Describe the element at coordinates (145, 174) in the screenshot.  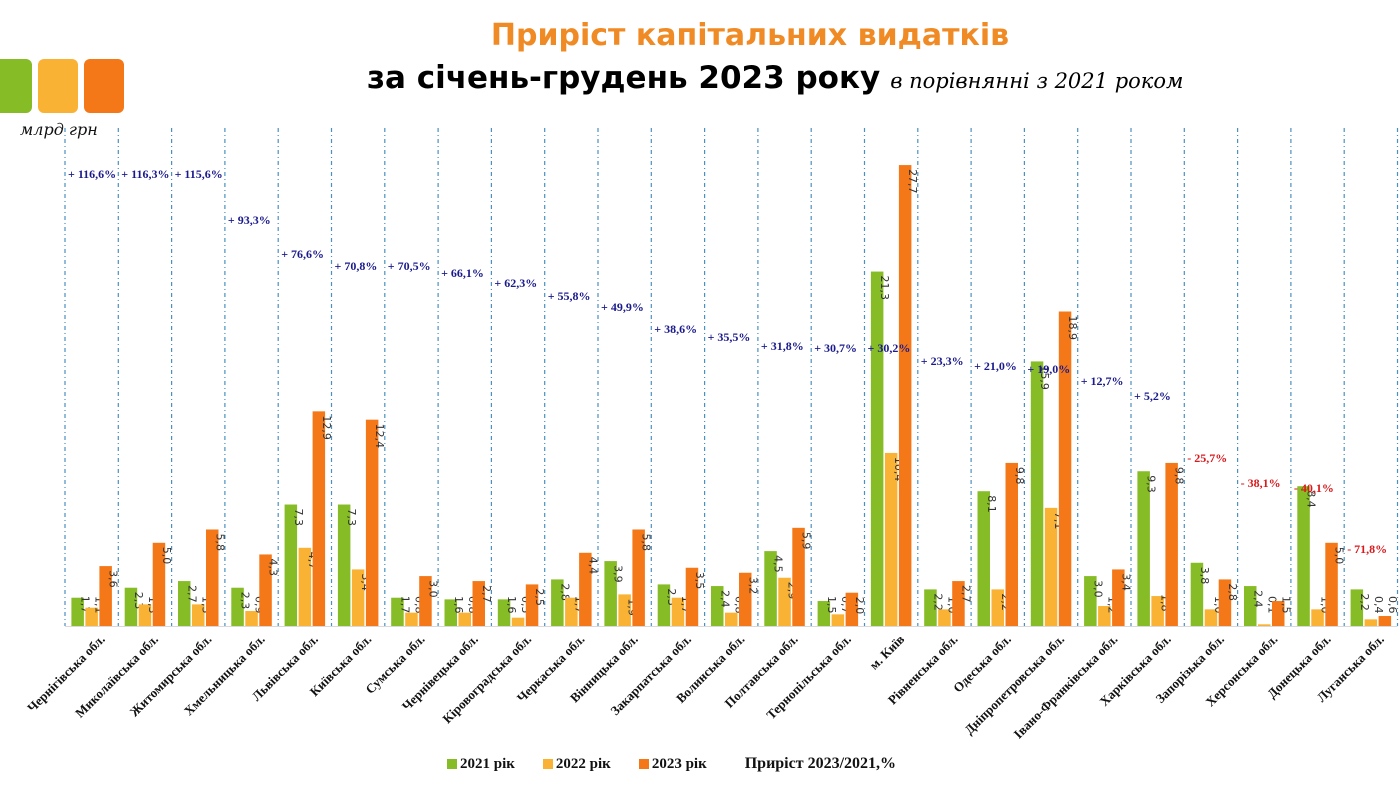
I see `growth-label: + 116,3%` at that location.